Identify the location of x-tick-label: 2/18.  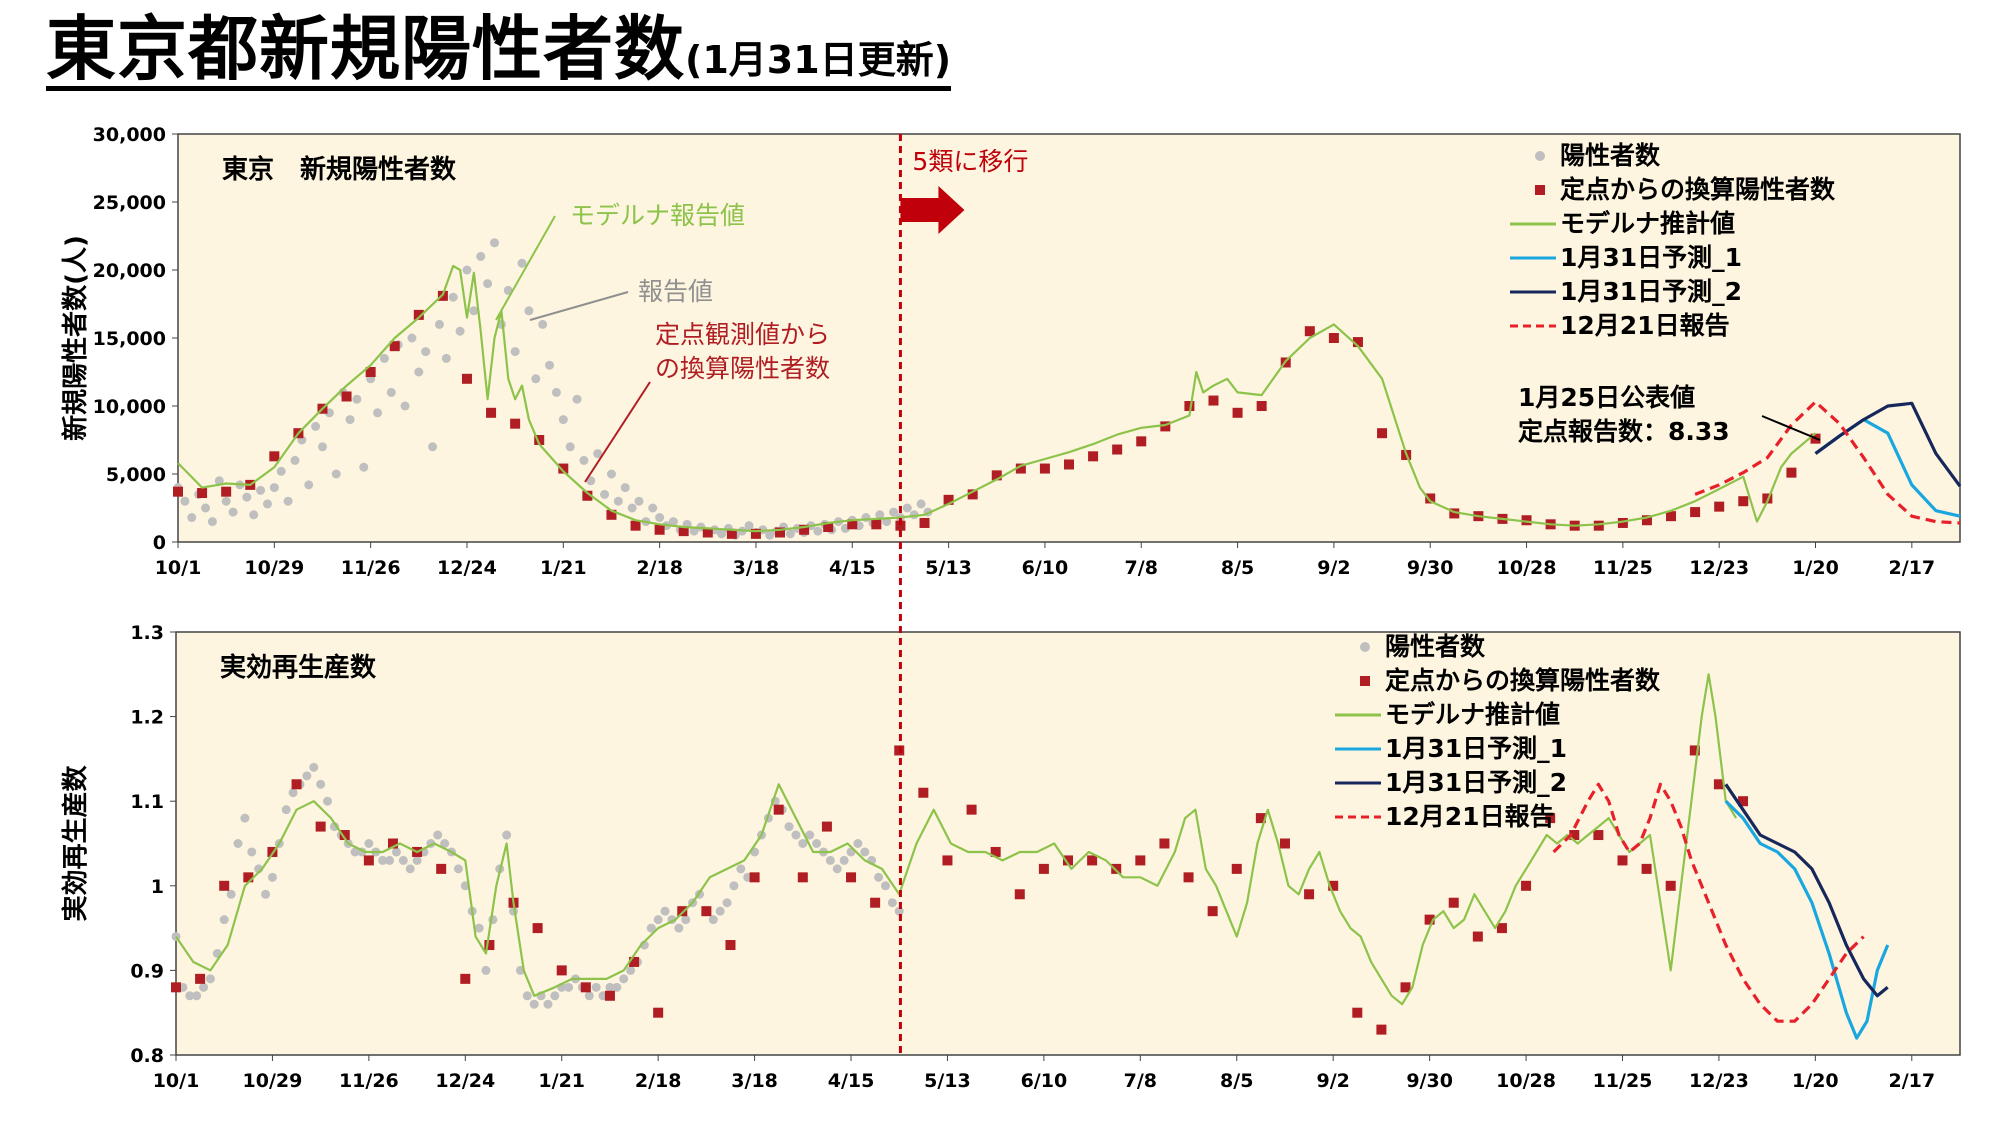
(659, 568).